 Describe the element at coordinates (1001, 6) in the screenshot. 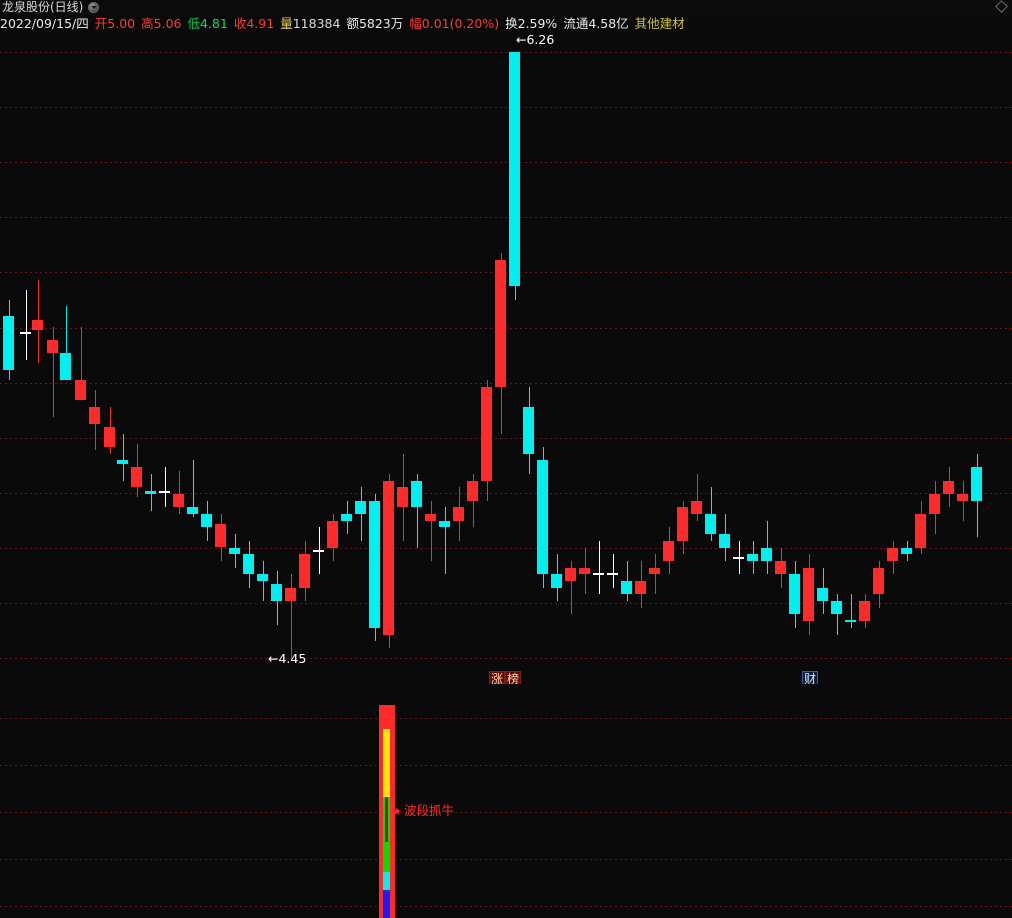

I see `diamond-icon` at that location.